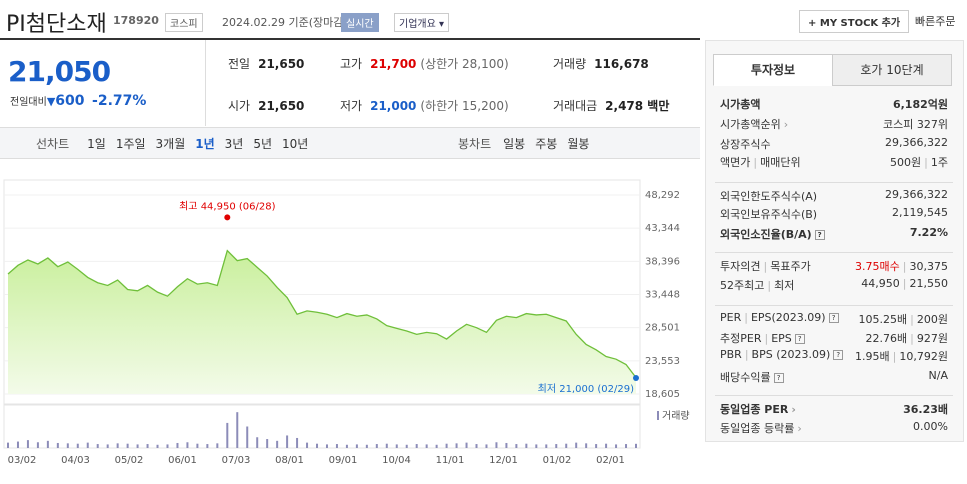 The width and height of the screenshot is (967, 484). What do you see at coordinates (932, 338) in the screenshot?
I see `value-part: 927원` at bounding box center [932, 338].